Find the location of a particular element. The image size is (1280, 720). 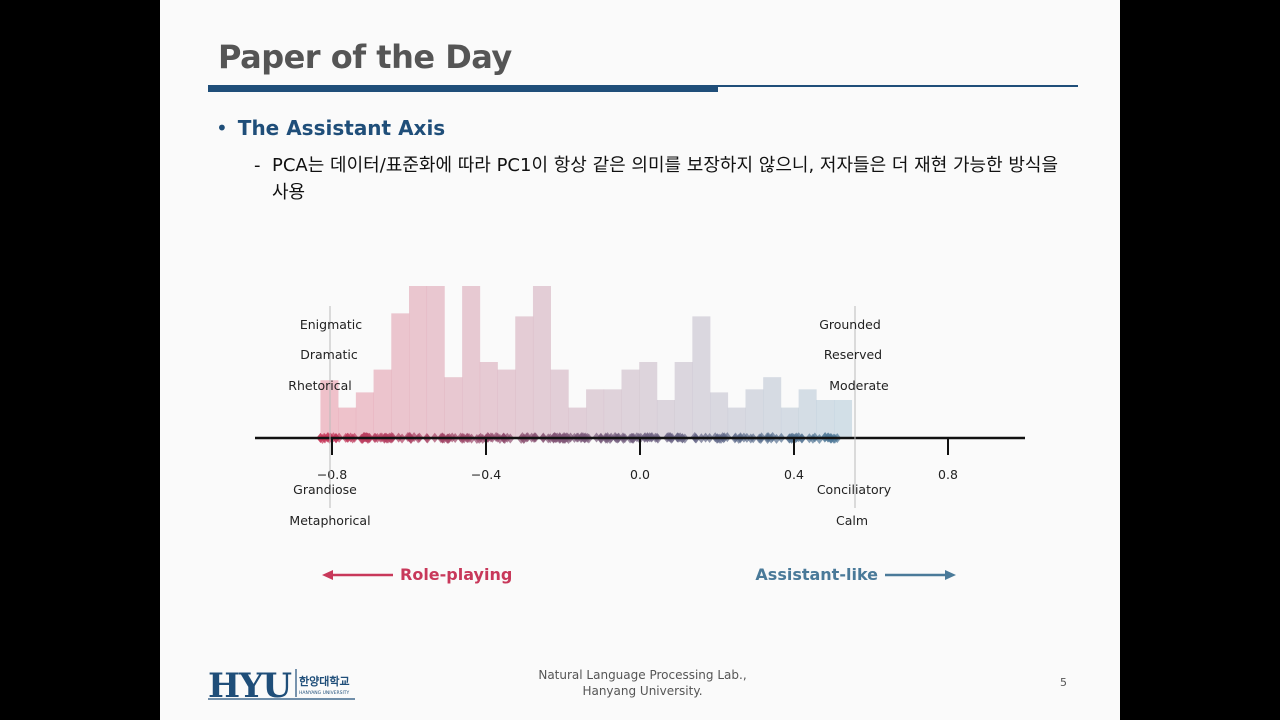

logo-english-text: HANYANG UNIVERSITY is located at coordinates (324, 693).